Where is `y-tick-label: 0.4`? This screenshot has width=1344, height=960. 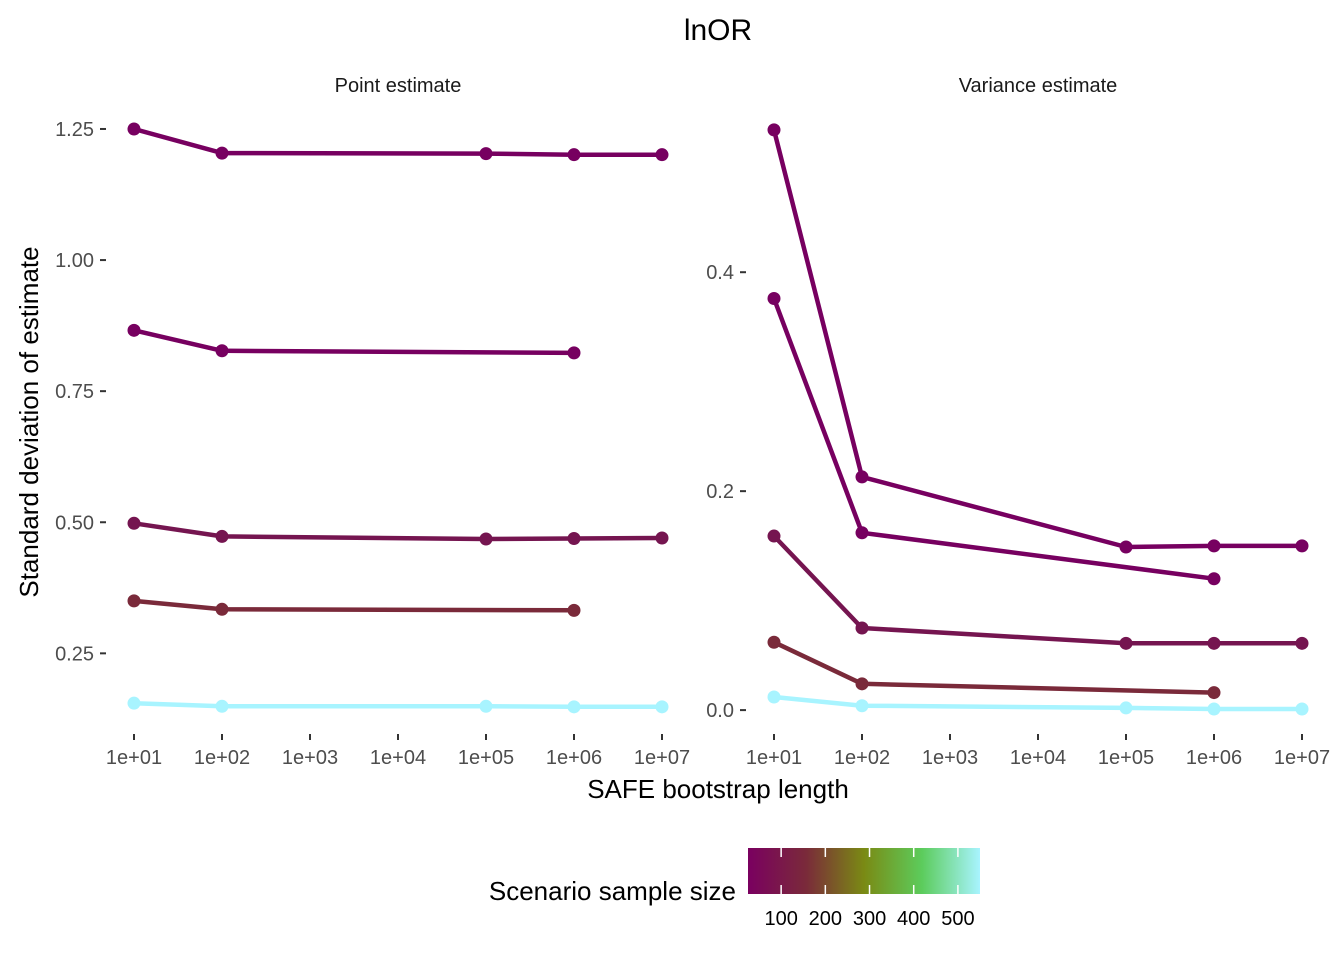
y-tick-label: 0.4 is located at coordinates (720, 273).